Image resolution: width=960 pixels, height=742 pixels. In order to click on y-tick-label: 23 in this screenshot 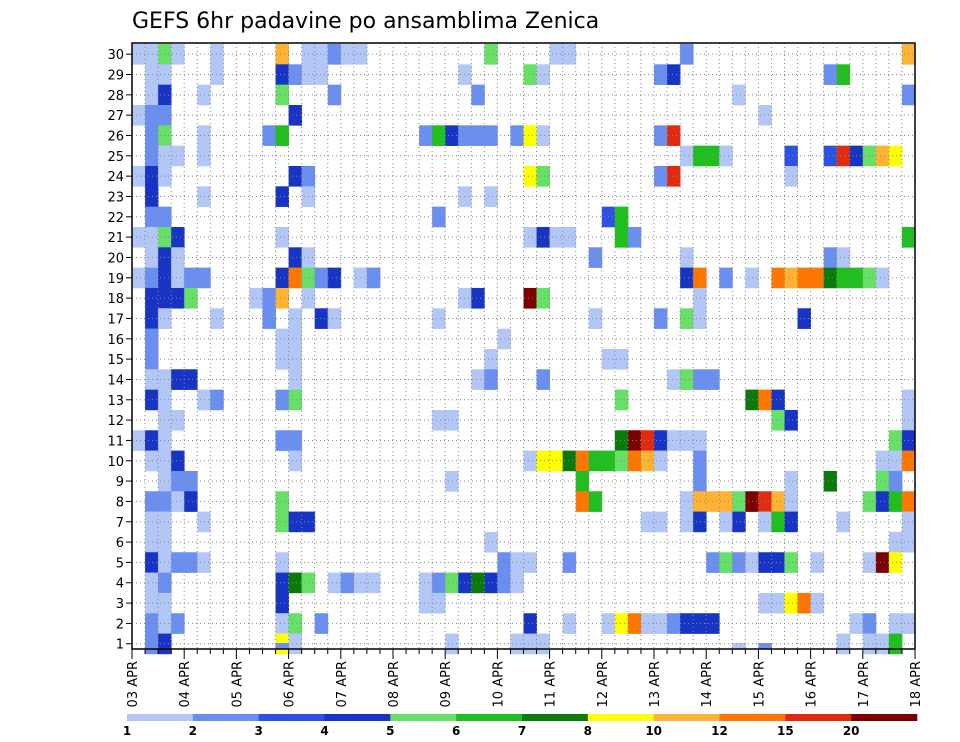, I will do `click(115, 197)`.